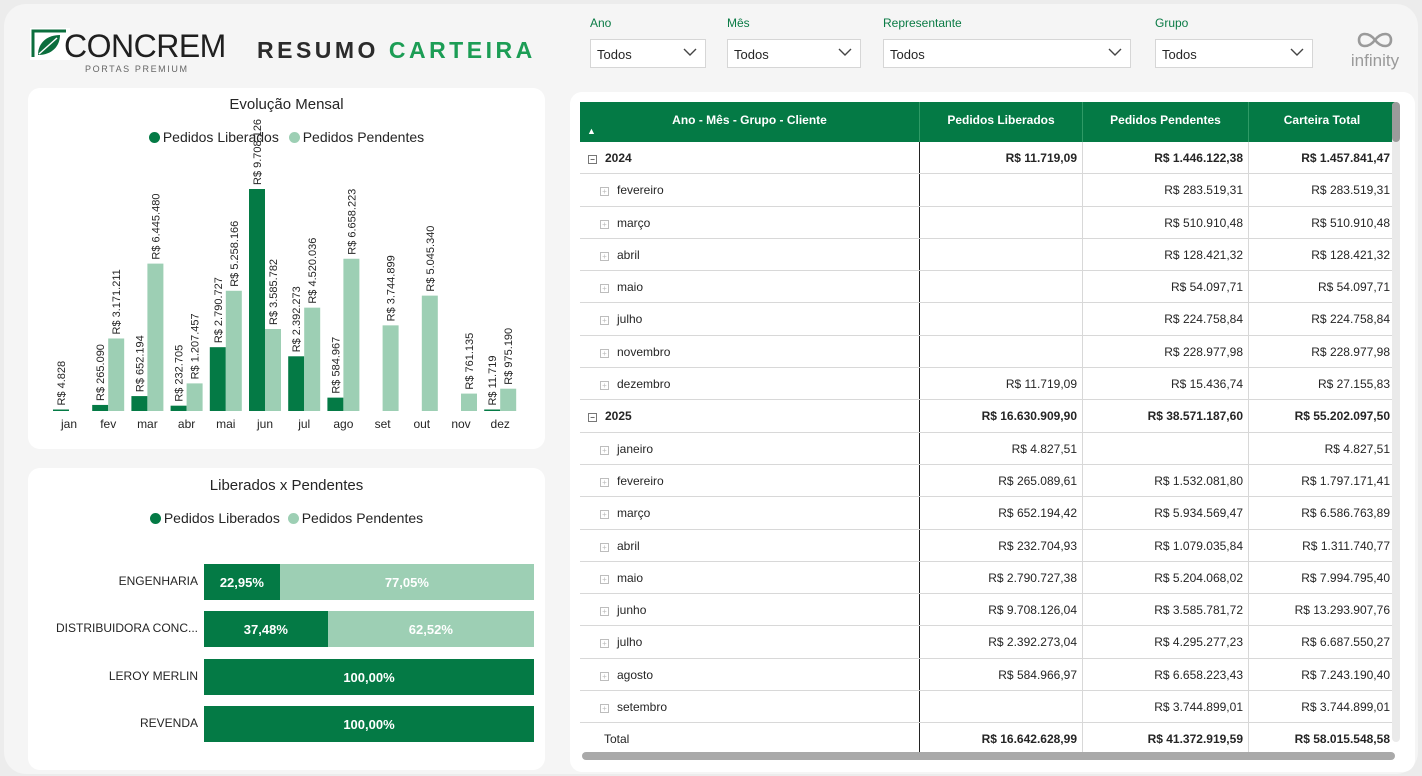  What do you see at coordinates (794, 53) in the screenshot?
I see `filter-mes-select: Todos` at bounding box center [794, 53].